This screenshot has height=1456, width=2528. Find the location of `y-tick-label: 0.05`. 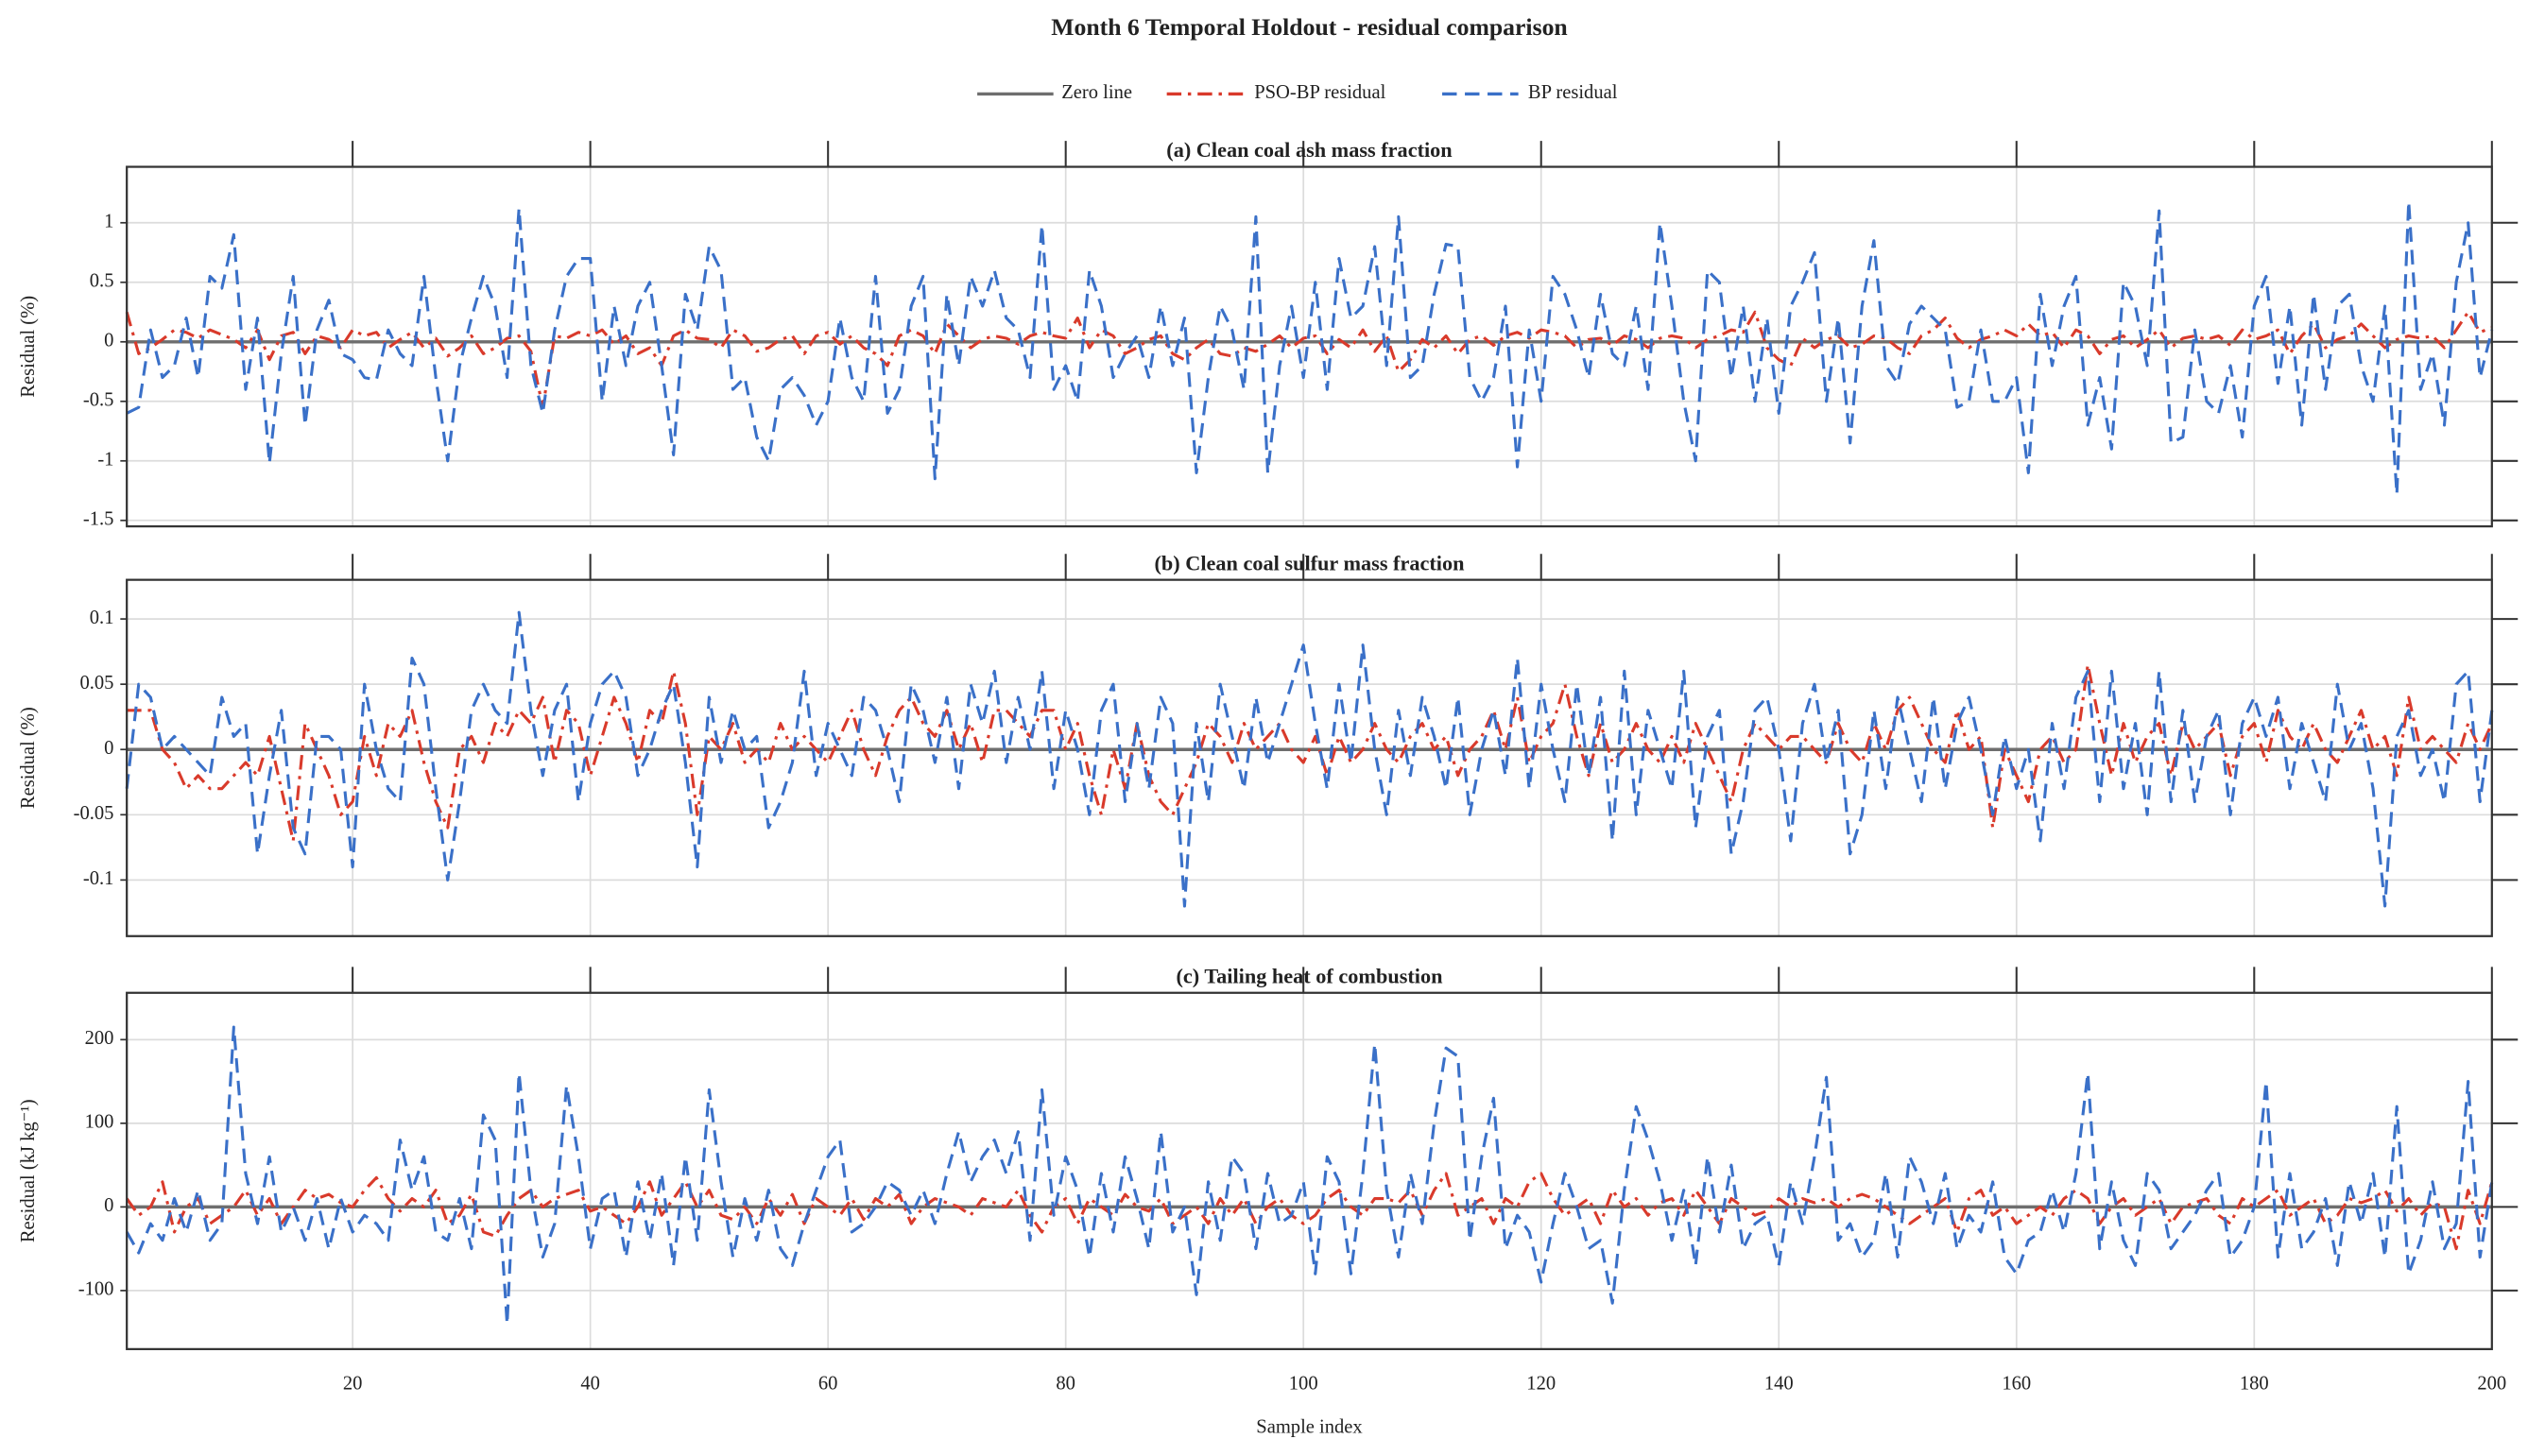

y-tick-label: 0.05 is located at coordinates (97, 684).